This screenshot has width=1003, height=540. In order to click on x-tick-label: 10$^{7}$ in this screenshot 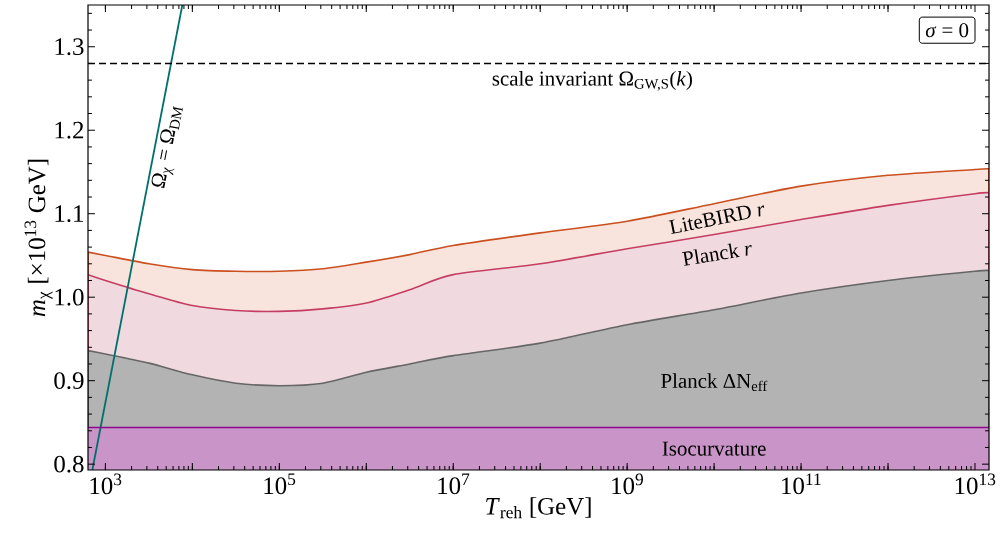, I will do `click(454, 484)`.